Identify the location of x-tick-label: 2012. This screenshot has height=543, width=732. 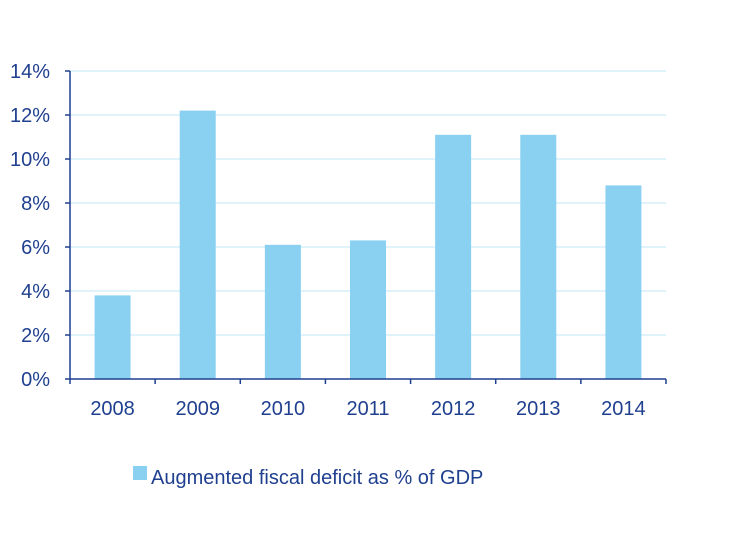
(453, 409).